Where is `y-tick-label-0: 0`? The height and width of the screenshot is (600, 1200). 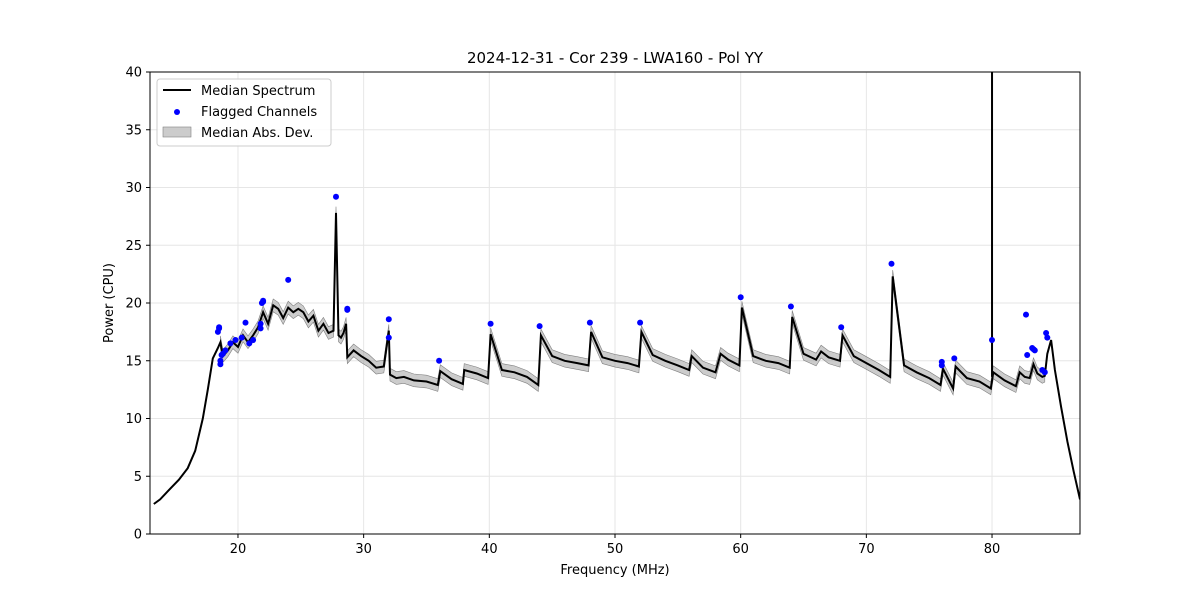
y-tick-label-0: 0 is located at coordinates (138, 535).